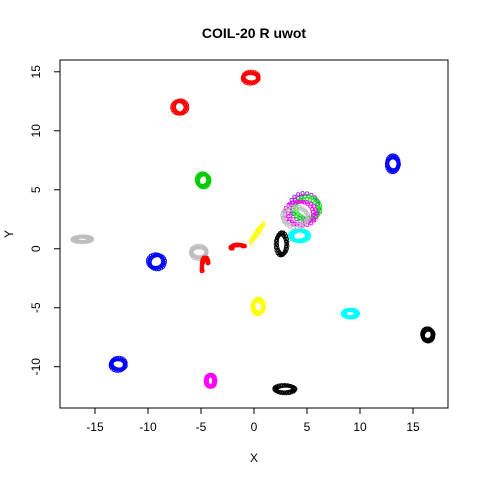 This screenshot has height=480, width=480. What do you see at coordinates (95, 427) in the screenshot?
I see `x-tick-label: -15` at bounding box center [95, 427].